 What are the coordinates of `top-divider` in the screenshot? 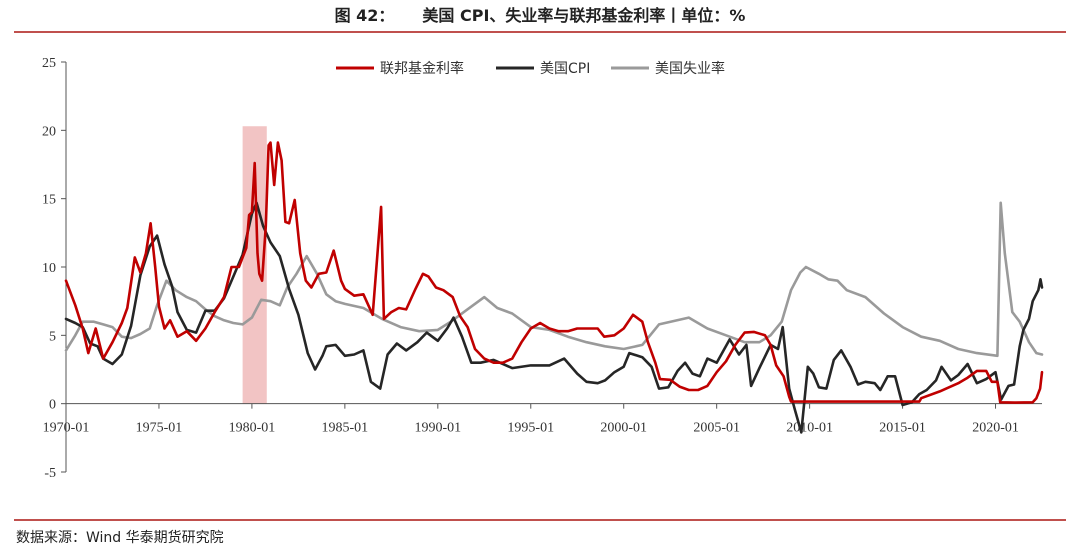 It's located at (540, 32).